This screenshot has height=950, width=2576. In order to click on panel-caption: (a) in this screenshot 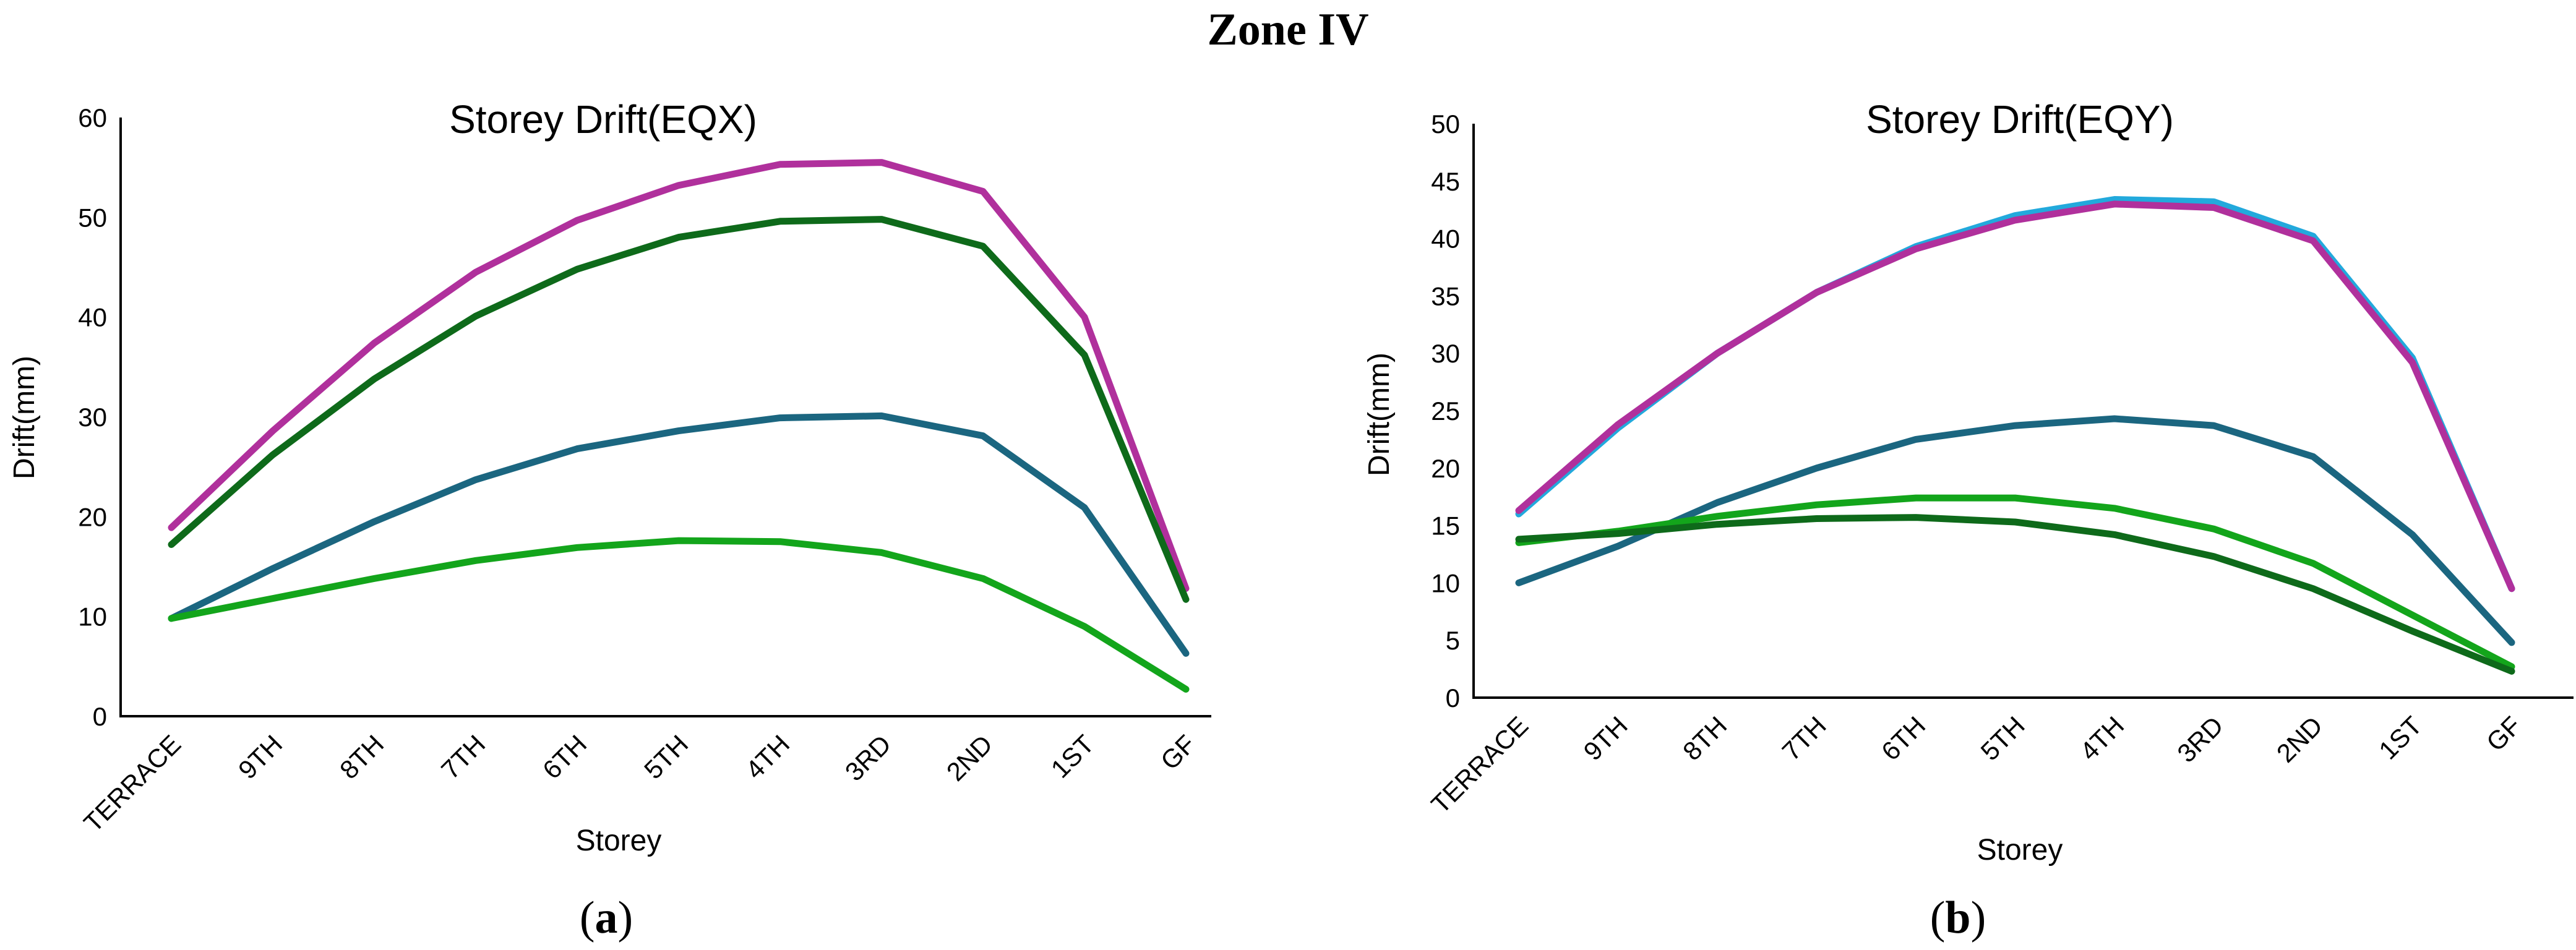, I will do `click(606, 918)`.